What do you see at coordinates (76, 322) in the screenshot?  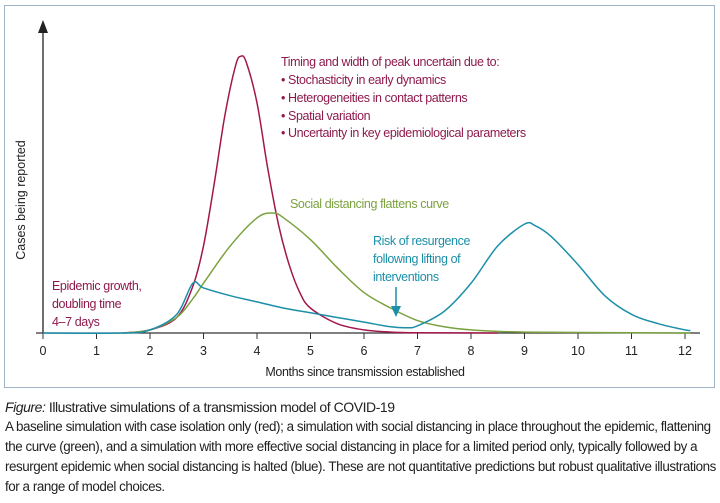 I see `growth-label: 4–7 days` at bounding box center [76, 322].